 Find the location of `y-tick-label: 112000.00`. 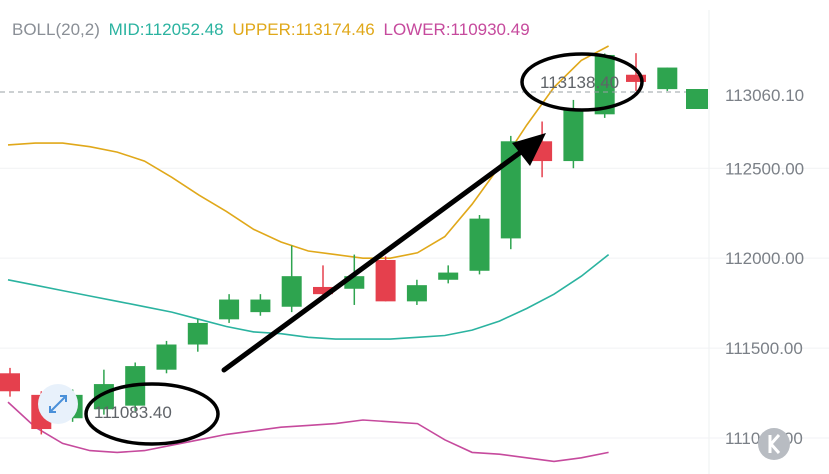

y-tick-label: 112000.00 is located at coordinates (764, 258).